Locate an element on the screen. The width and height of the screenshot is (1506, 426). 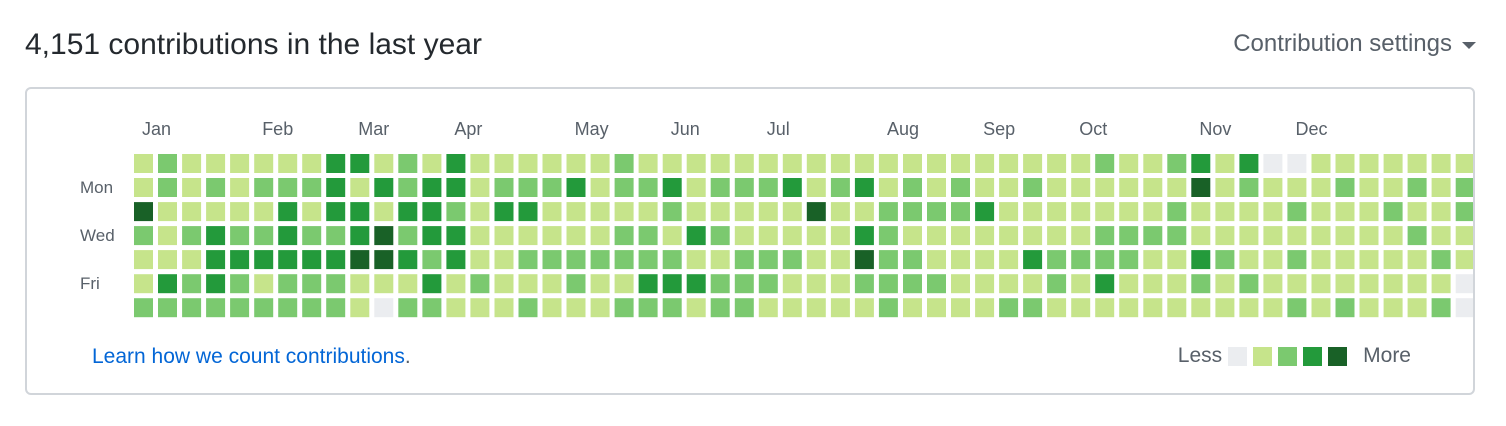
contribution-settings-dropdown: Contribution settings is located at coordinates (1354, 44).